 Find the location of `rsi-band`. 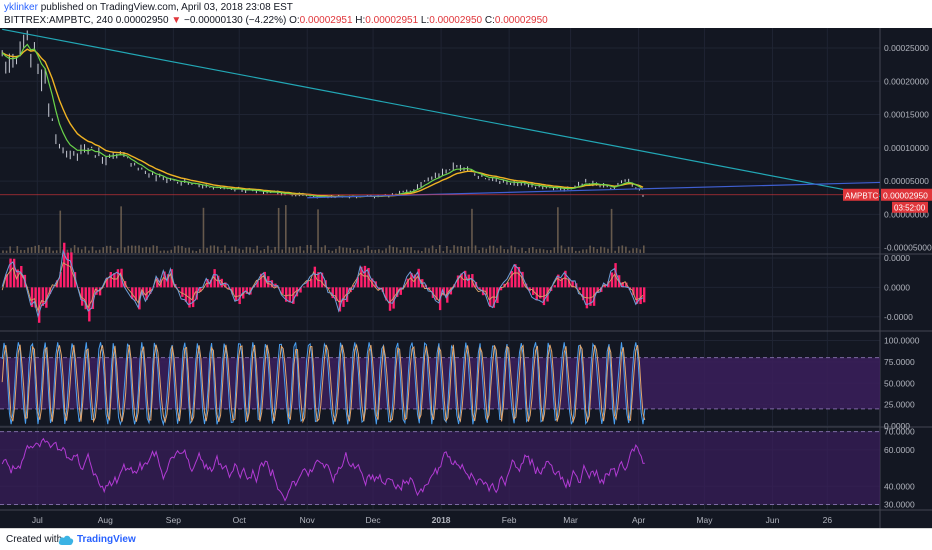

rsi-band is located at coordinates (440, 468).